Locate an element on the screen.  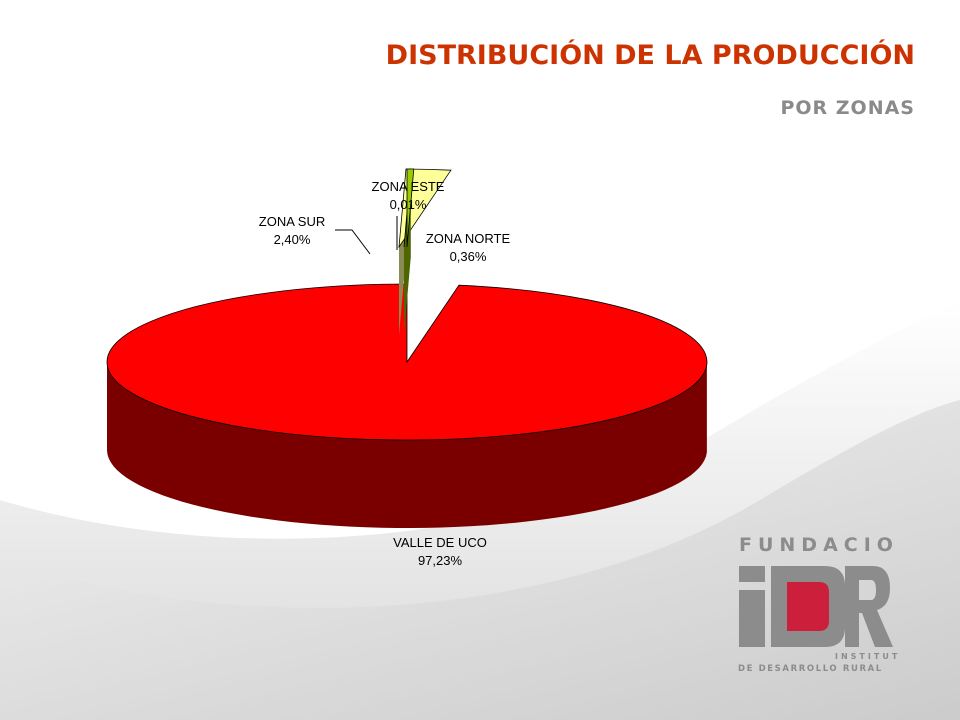
page-title: DISTRIBUCIÓN DE LA PRODUCCIÓN is located at coordinates (650, 55).